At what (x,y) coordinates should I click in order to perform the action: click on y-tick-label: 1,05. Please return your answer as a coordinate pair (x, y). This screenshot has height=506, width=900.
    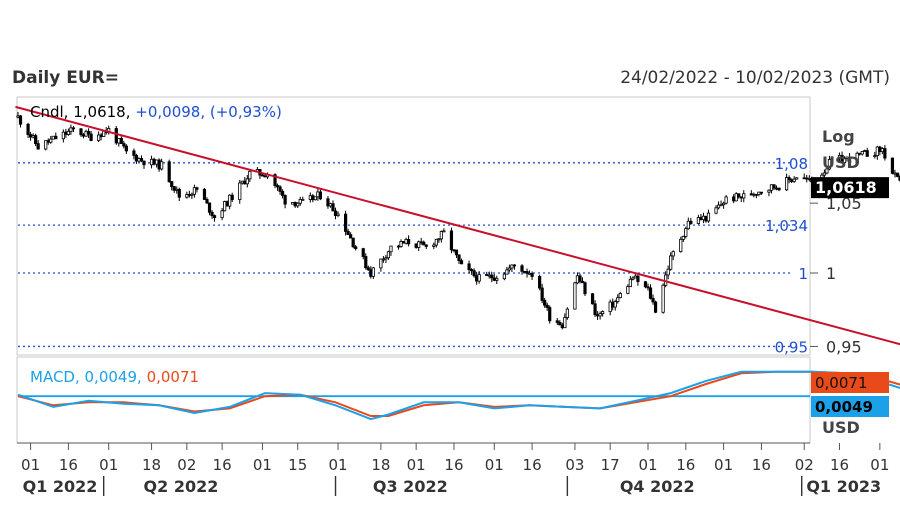
    Looking at the image, I should click on (844, 203).